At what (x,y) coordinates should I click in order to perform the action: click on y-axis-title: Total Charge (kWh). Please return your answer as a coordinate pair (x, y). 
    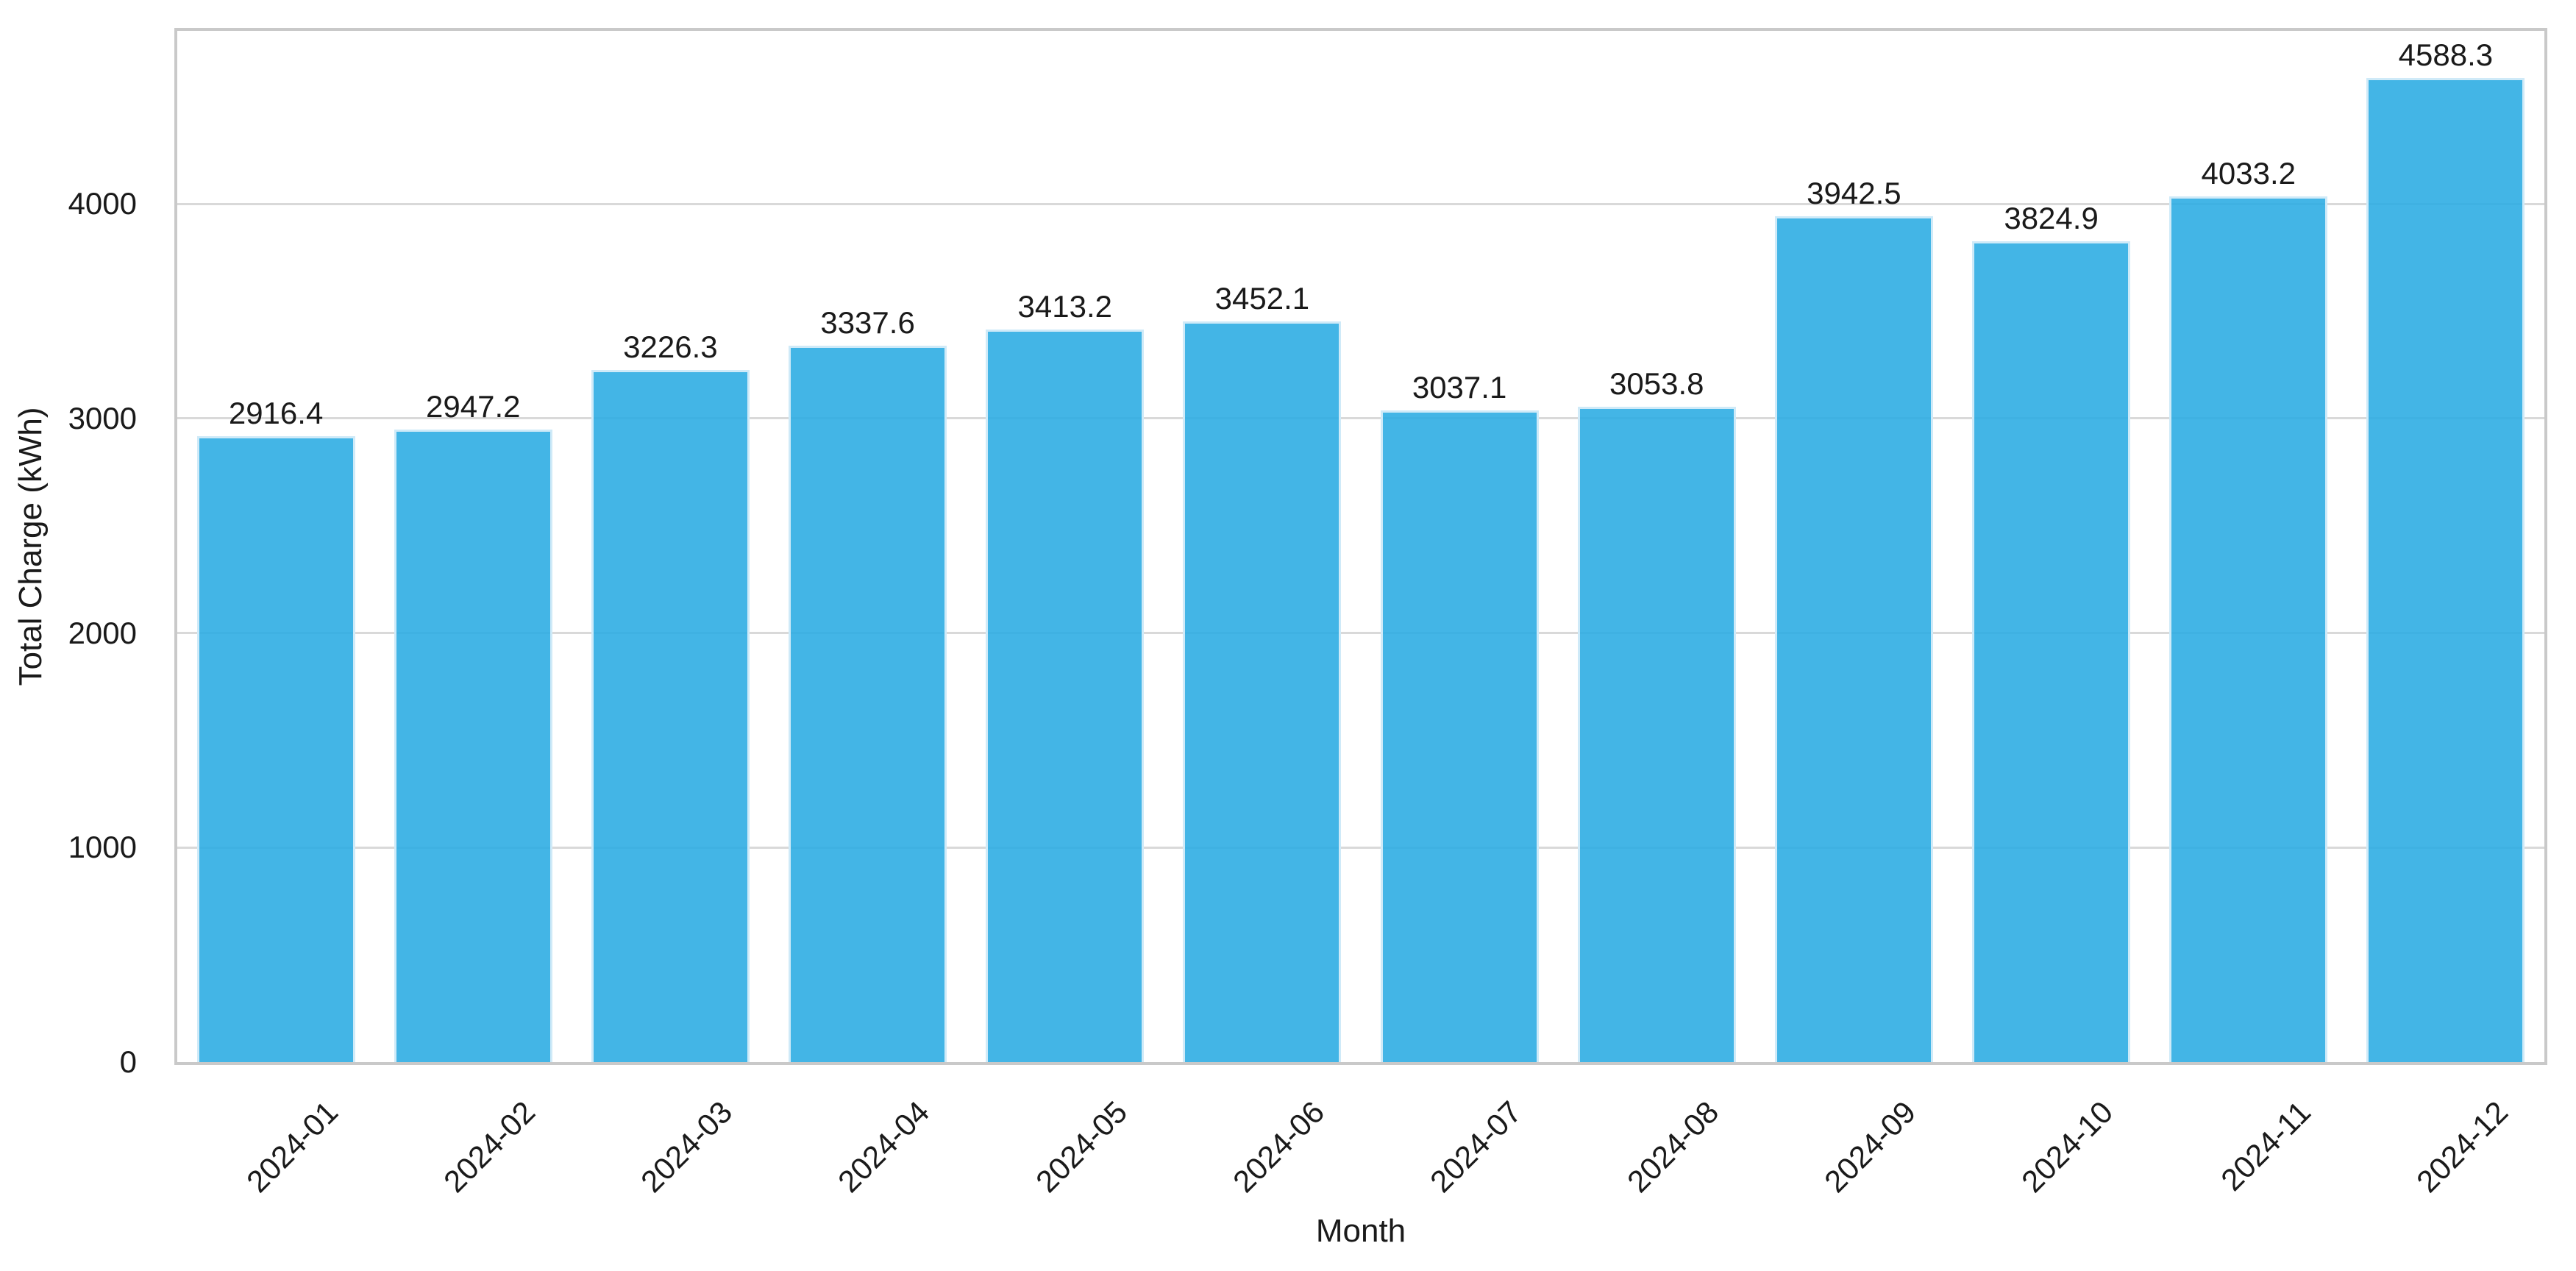
    Looking at the image, I should click on (31, 546).